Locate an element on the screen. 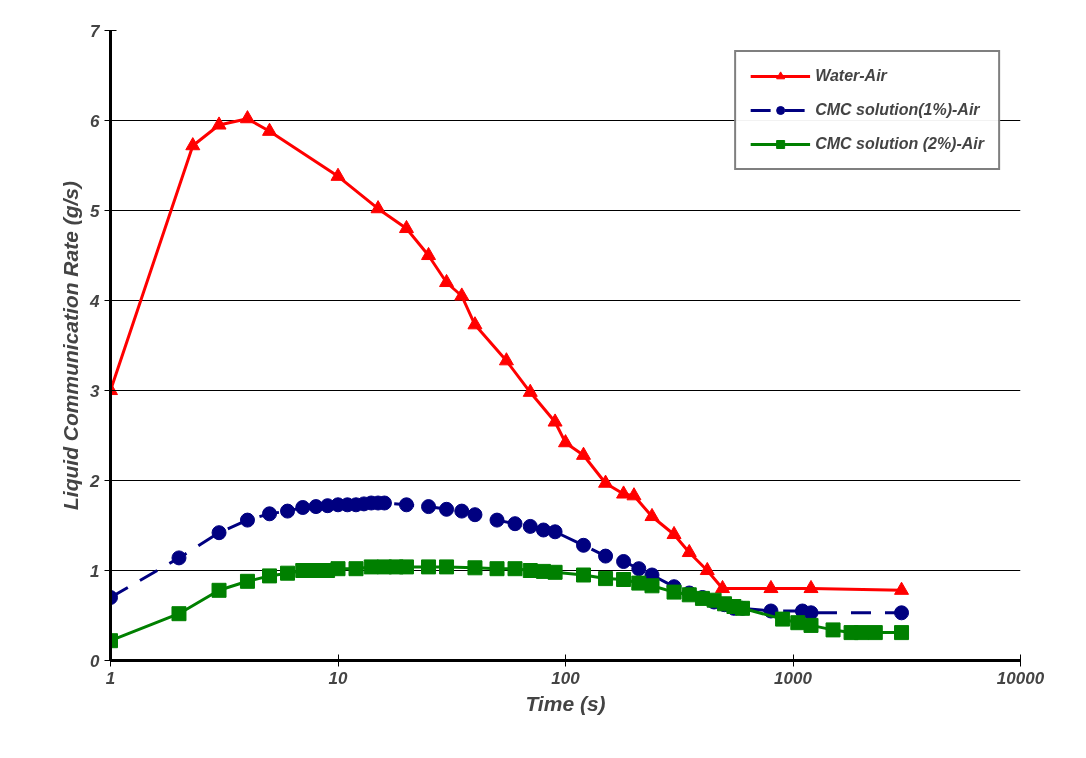  x-tick-label: 10 is located at coordinates (338, 678).